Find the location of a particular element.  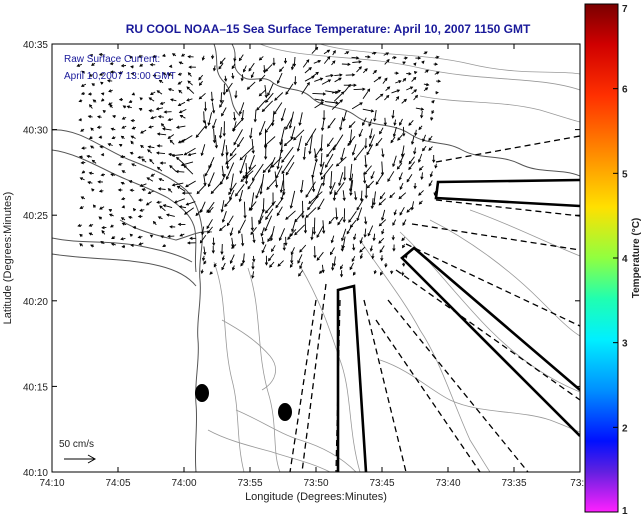

x-tick-label: 73:35 is located at coordinates (513, 483).